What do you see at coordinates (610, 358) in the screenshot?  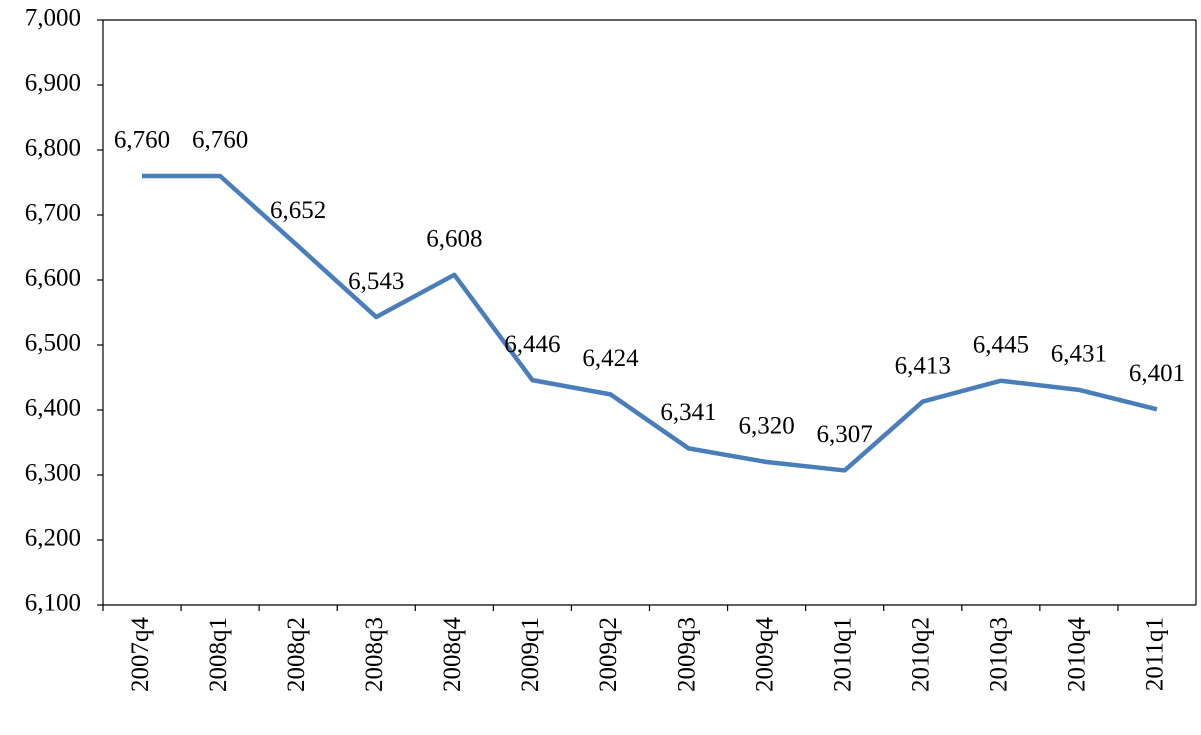 I see `data-label: 6,424` at bounding box center [610, 358].